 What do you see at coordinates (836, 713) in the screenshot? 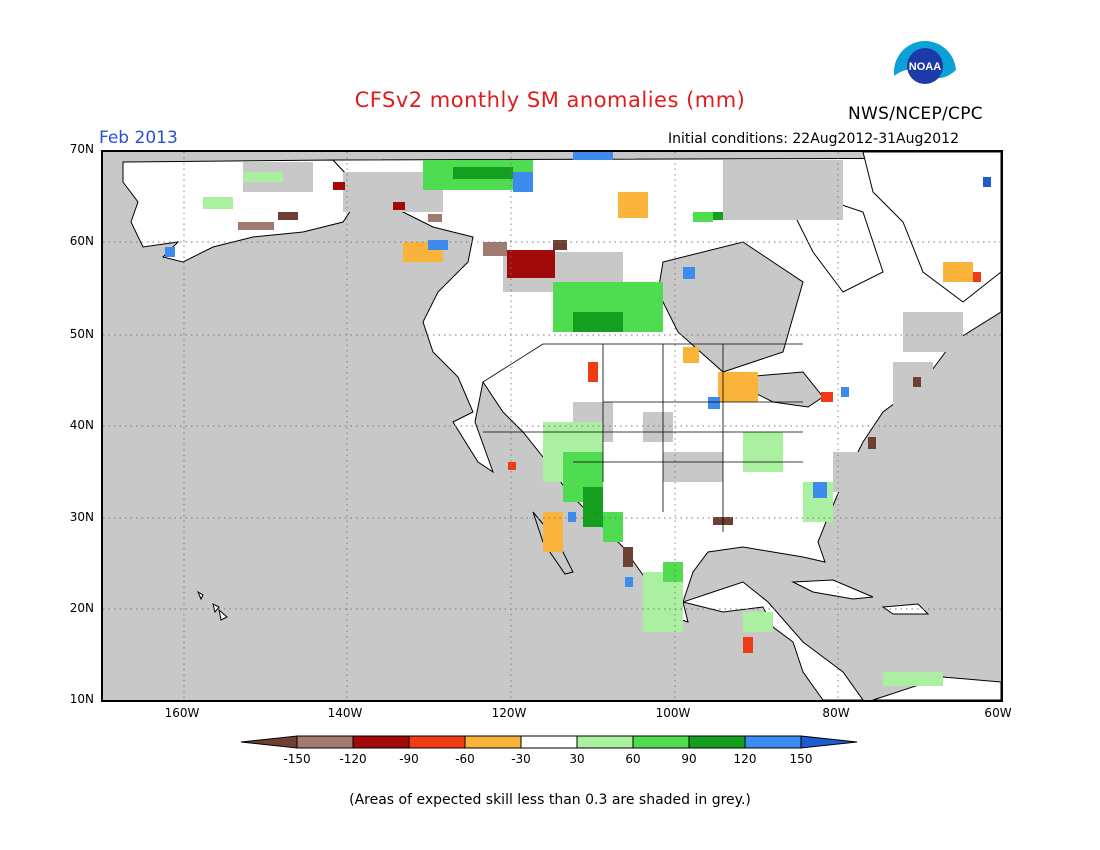
I see `lon-label-80w: 80W` at bounding box center [836, 713].